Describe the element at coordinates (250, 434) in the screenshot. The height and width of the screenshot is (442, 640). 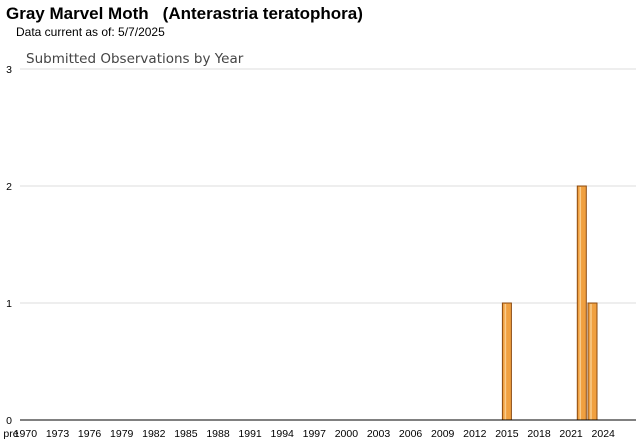
I see `x-tick-label: 1991` at that location.